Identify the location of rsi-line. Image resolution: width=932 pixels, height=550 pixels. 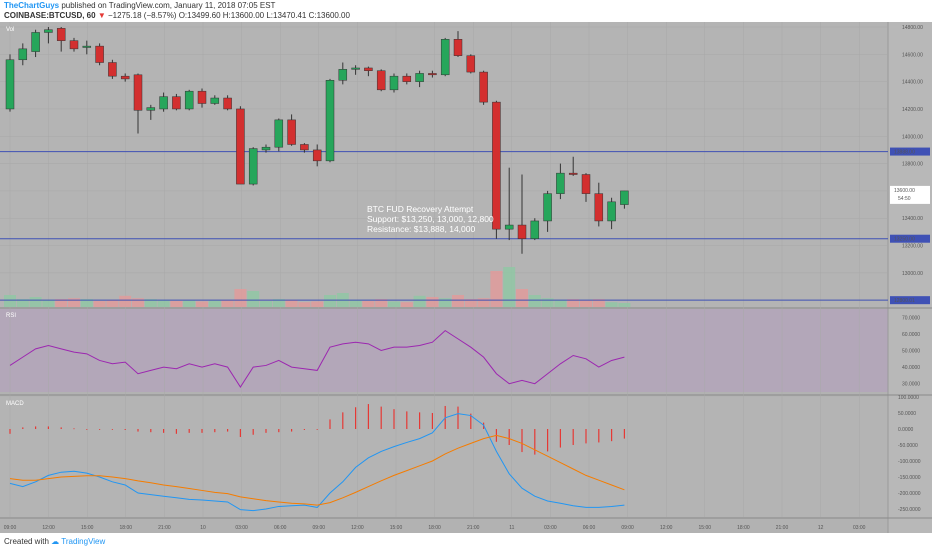
(317, 358).